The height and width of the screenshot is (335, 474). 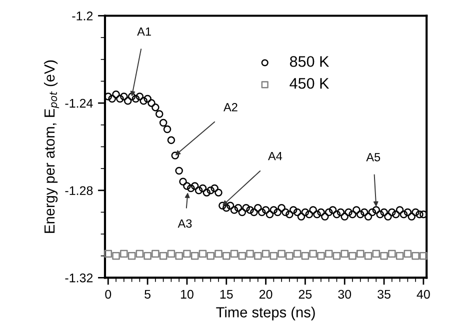 What do you see at coordinates (144, 32) in the screenshot?
I see `annotation: A1` at bounding box center [144, 32].